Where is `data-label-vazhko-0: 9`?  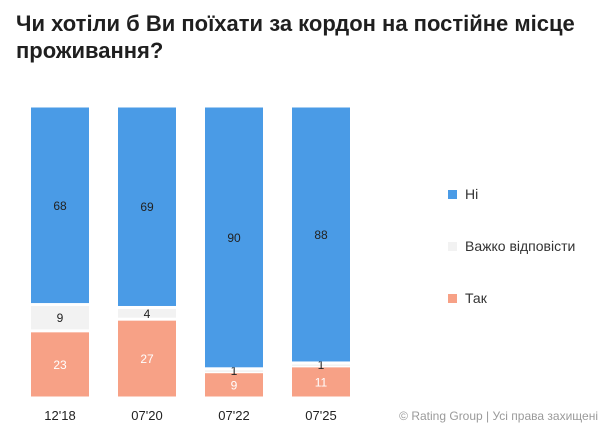 data-label-vazhko-0: 9 is located at coordinates (60, 318).